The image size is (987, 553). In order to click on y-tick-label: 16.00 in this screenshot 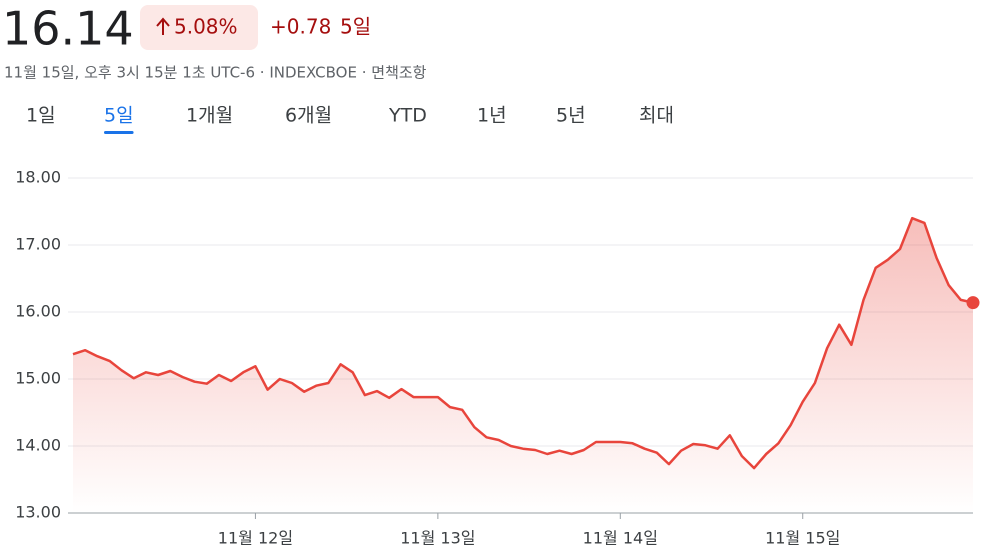, I will do `click(38, 311)`.